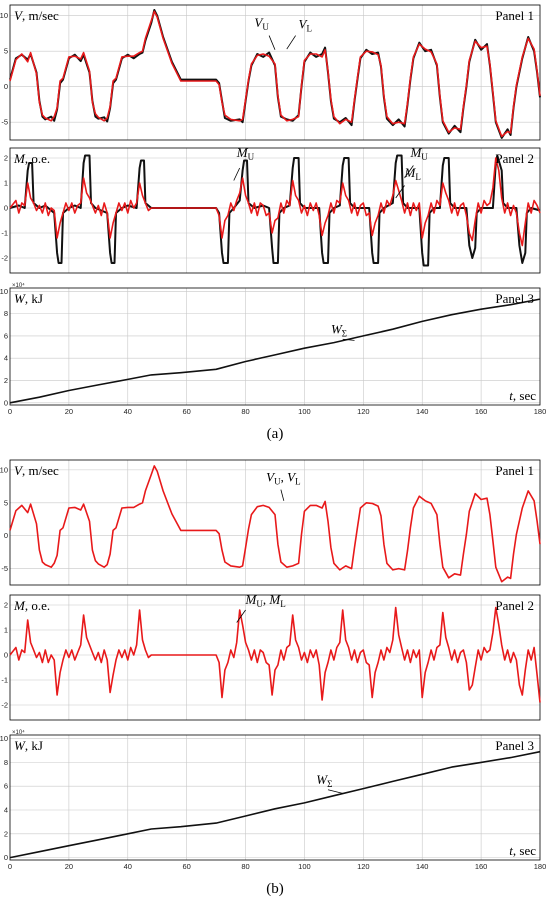 The image size is (550, 903). What do you see at coordinates (4, 233) in the screenshot?
I see `y-tick-label: -1` at bounding box center [4, 233].